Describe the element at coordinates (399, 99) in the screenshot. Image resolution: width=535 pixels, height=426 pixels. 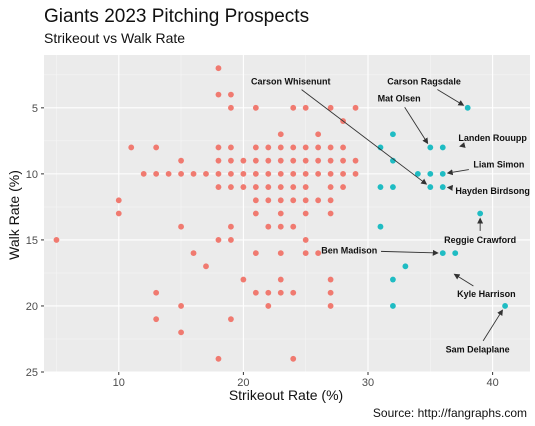
I see `annotation-label: Mat Olsen` at that location.